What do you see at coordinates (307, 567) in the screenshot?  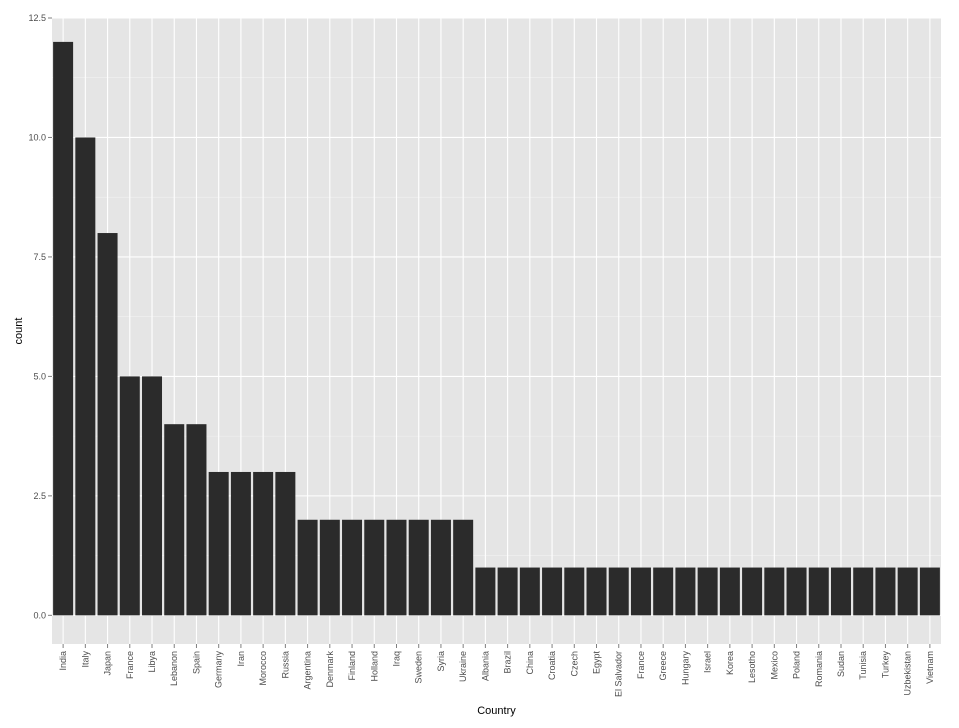 I see `bar-argentina` at bounding box center [307, 567].